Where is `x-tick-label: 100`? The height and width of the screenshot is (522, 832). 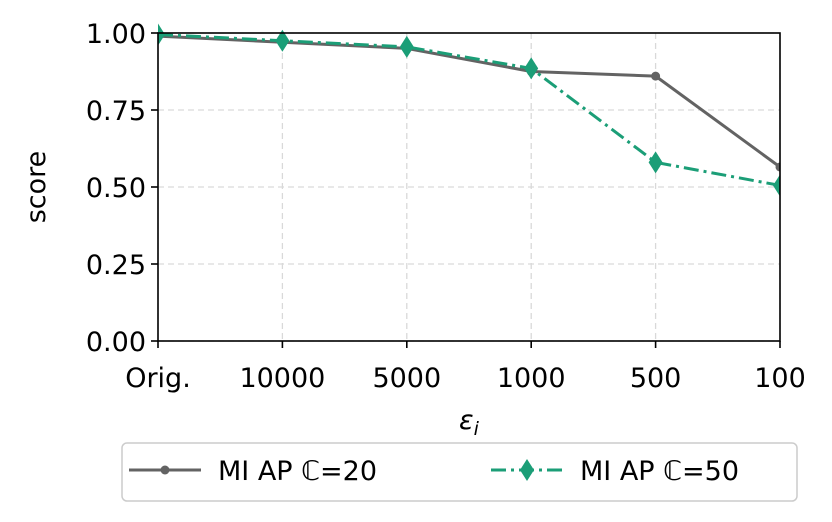
x-tick-label: 100 is located at coordinates (780, 378).